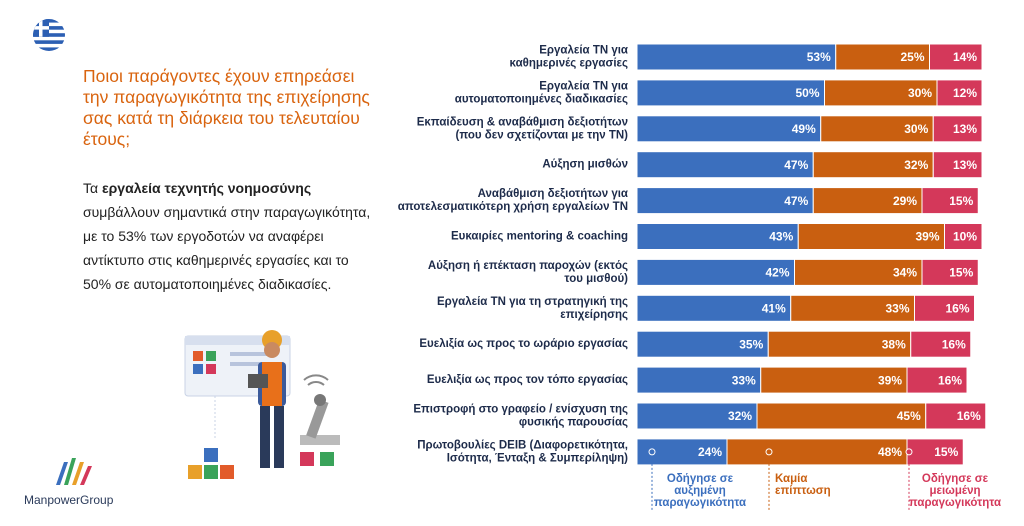  Describe the element at coordinates (49, 35) in the screenshot. I see `flag` at that location.